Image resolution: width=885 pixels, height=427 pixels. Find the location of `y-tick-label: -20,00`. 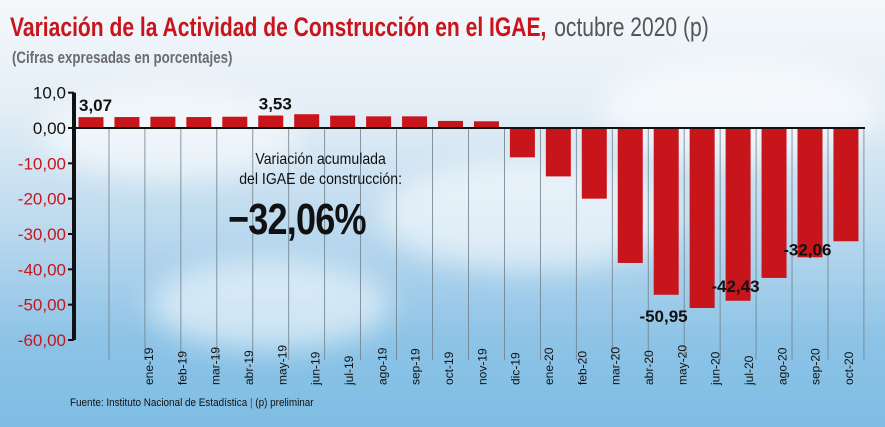

y-tick-label: -20,00 is located at coordinates (42, 199).